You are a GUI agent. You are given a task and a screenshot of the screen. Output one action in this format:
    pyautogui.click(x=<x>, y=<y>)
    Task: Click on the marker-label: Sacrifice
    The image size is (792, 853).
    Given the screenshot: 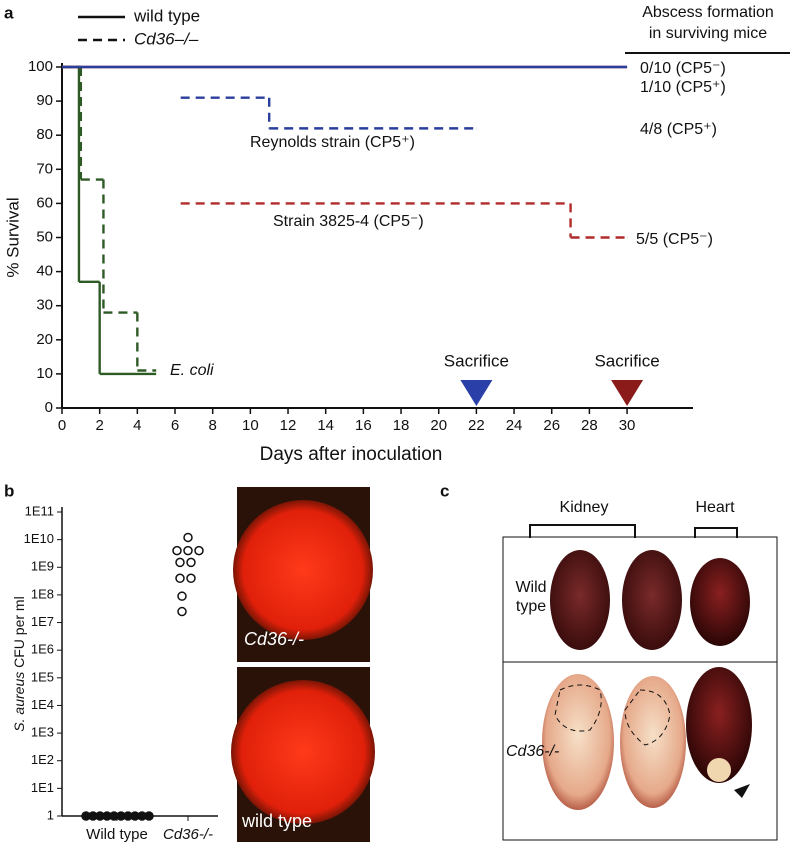 What is the action you would take?
    pyautogui.click(x=476, y=360)
    